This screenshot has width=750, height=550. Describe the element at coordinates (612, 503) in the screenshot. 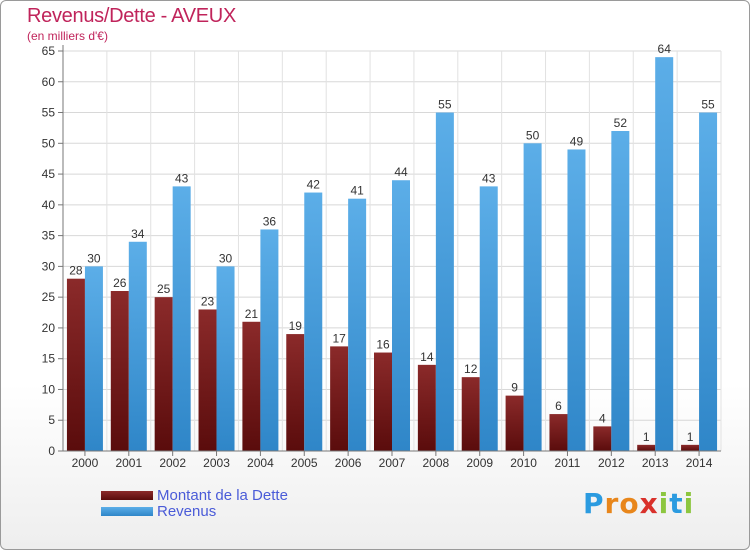

I see `logo-letter: r` at that location.